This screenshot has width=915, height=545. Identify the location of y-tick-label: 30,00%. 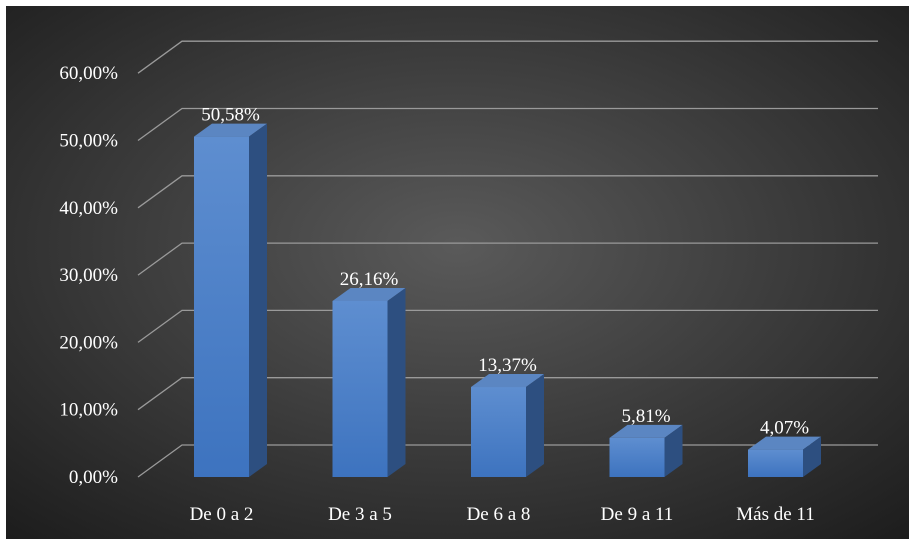
(88, 275).